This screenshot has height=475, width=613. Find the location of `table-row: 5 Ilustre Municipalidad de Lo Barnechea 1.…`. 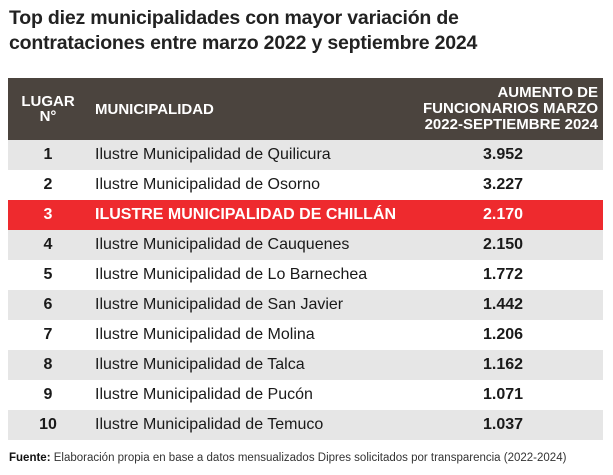

table-row: 5 Ilustre Municipalidad de Lo Barnechea 1.… is located at coordinates (305, 275).